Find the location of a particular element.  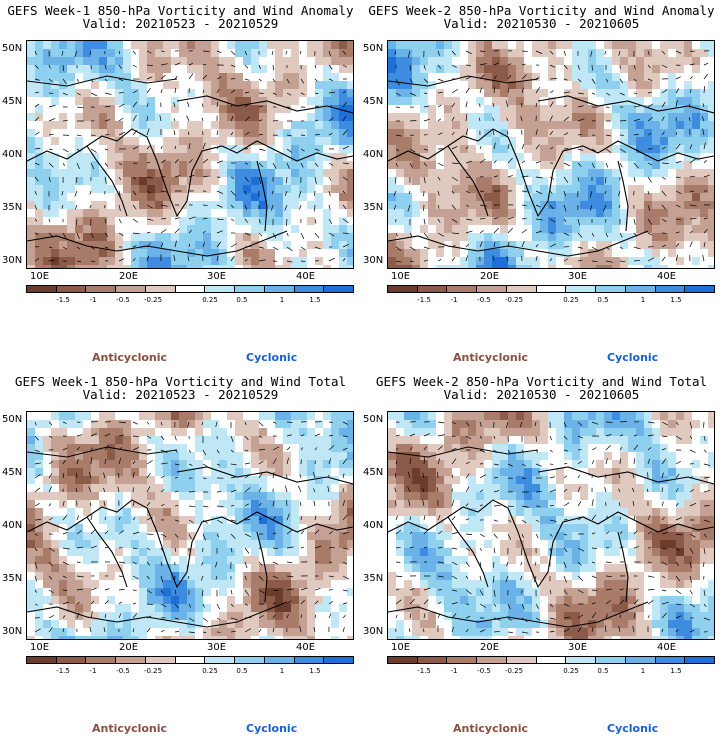

colorbar-label: 0.25 is located at coordinates (210, 300).